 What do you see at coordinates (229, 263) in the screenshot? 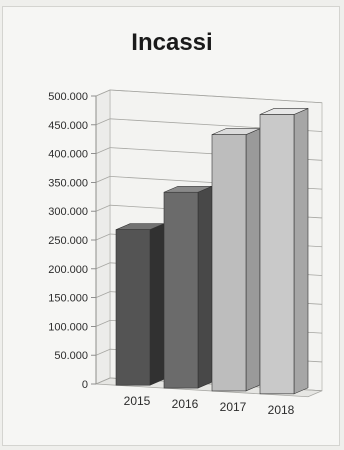
I see `bar-2017` at bounding box center [229, 263].